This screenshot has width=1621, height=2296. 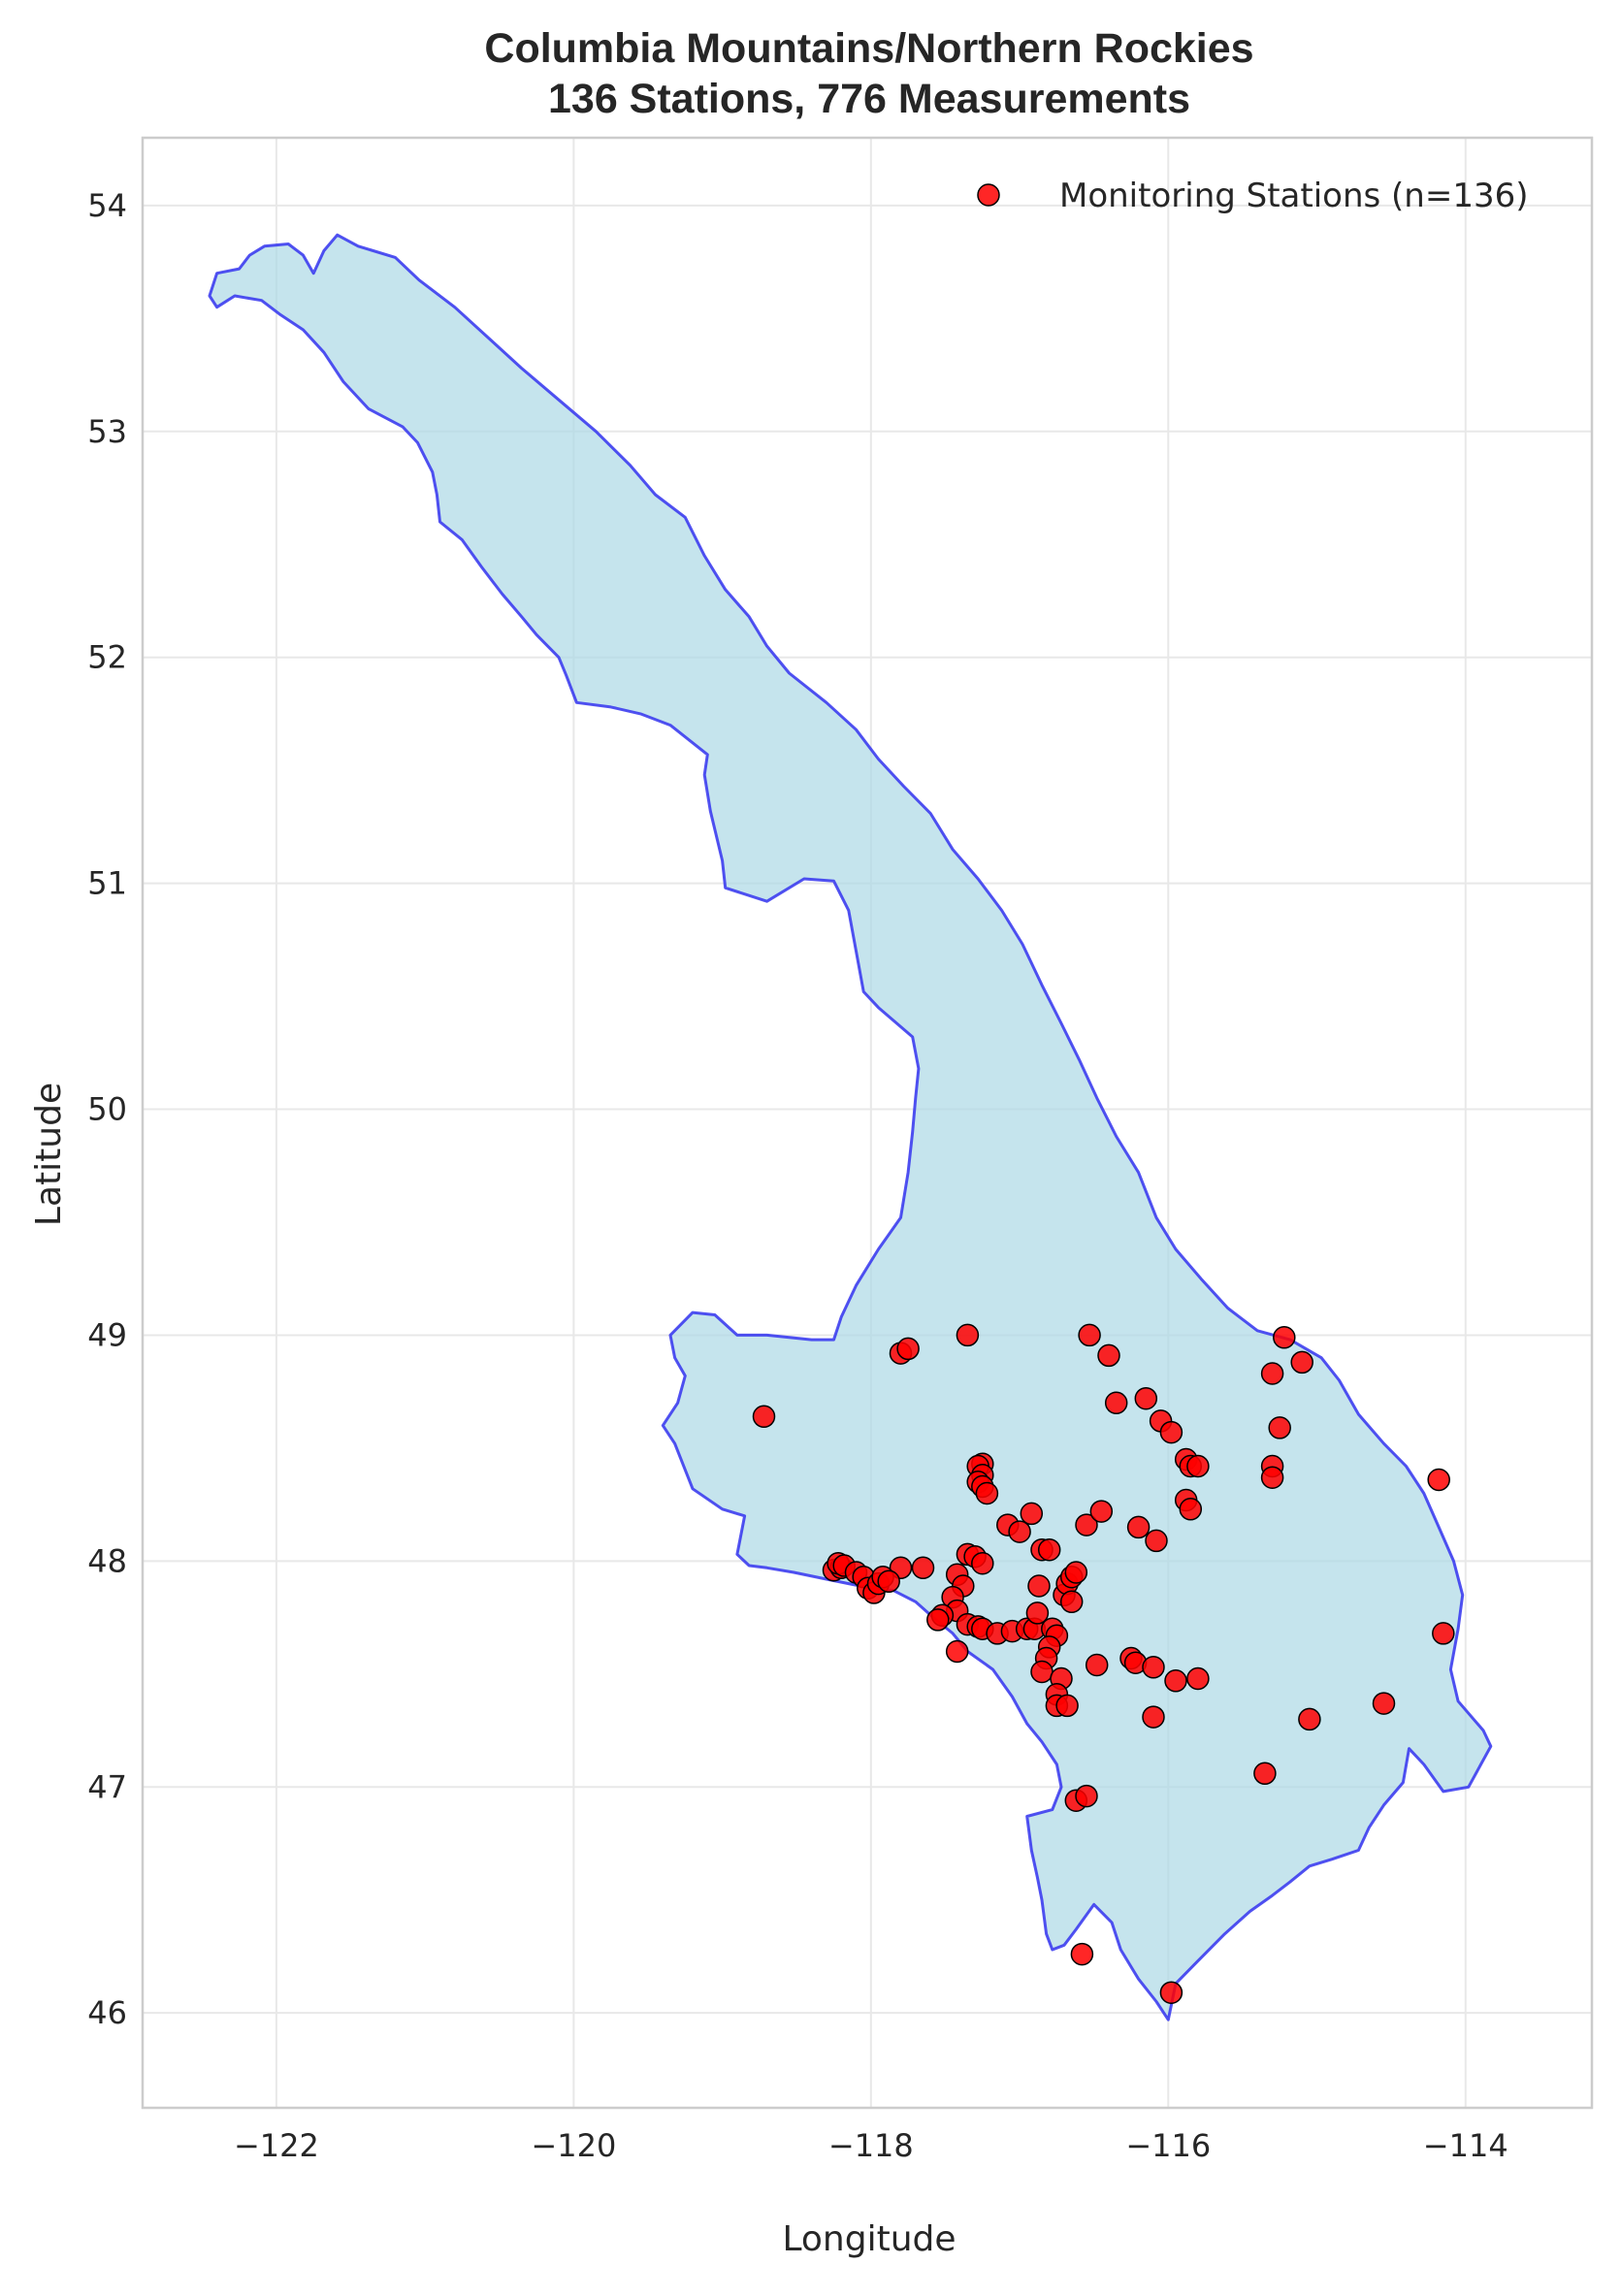 I want to click on y-tick-label: 50, so click(x=107, y=1110).